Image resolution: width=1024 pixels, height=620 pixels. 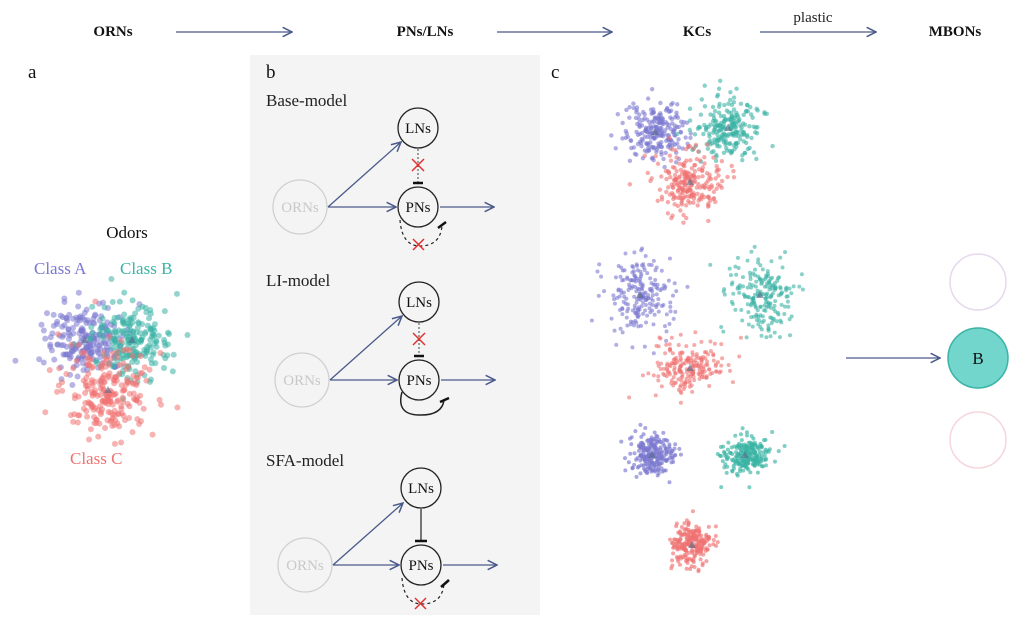 I want to click on model-title: SFA-model, so click(x=305, y=460).